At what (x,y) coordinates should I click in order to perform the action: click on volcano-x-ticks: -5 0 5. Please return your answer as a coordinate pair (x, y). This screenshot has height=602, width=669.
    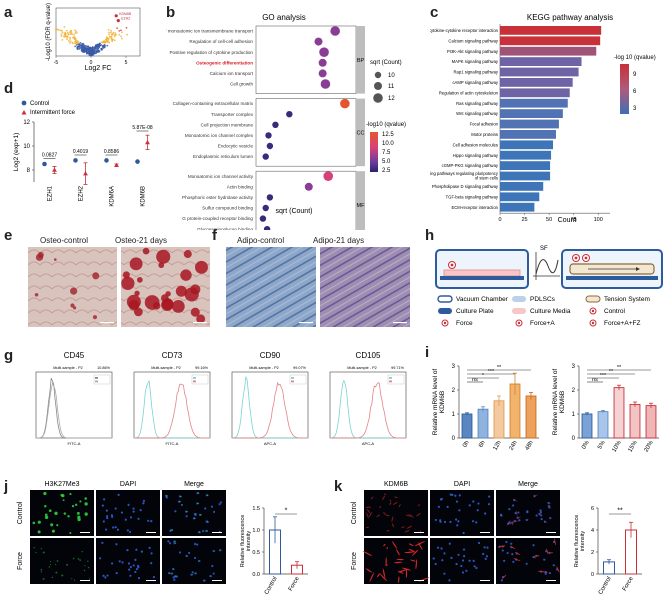
    Looking at the image, I should click on (91, 61).